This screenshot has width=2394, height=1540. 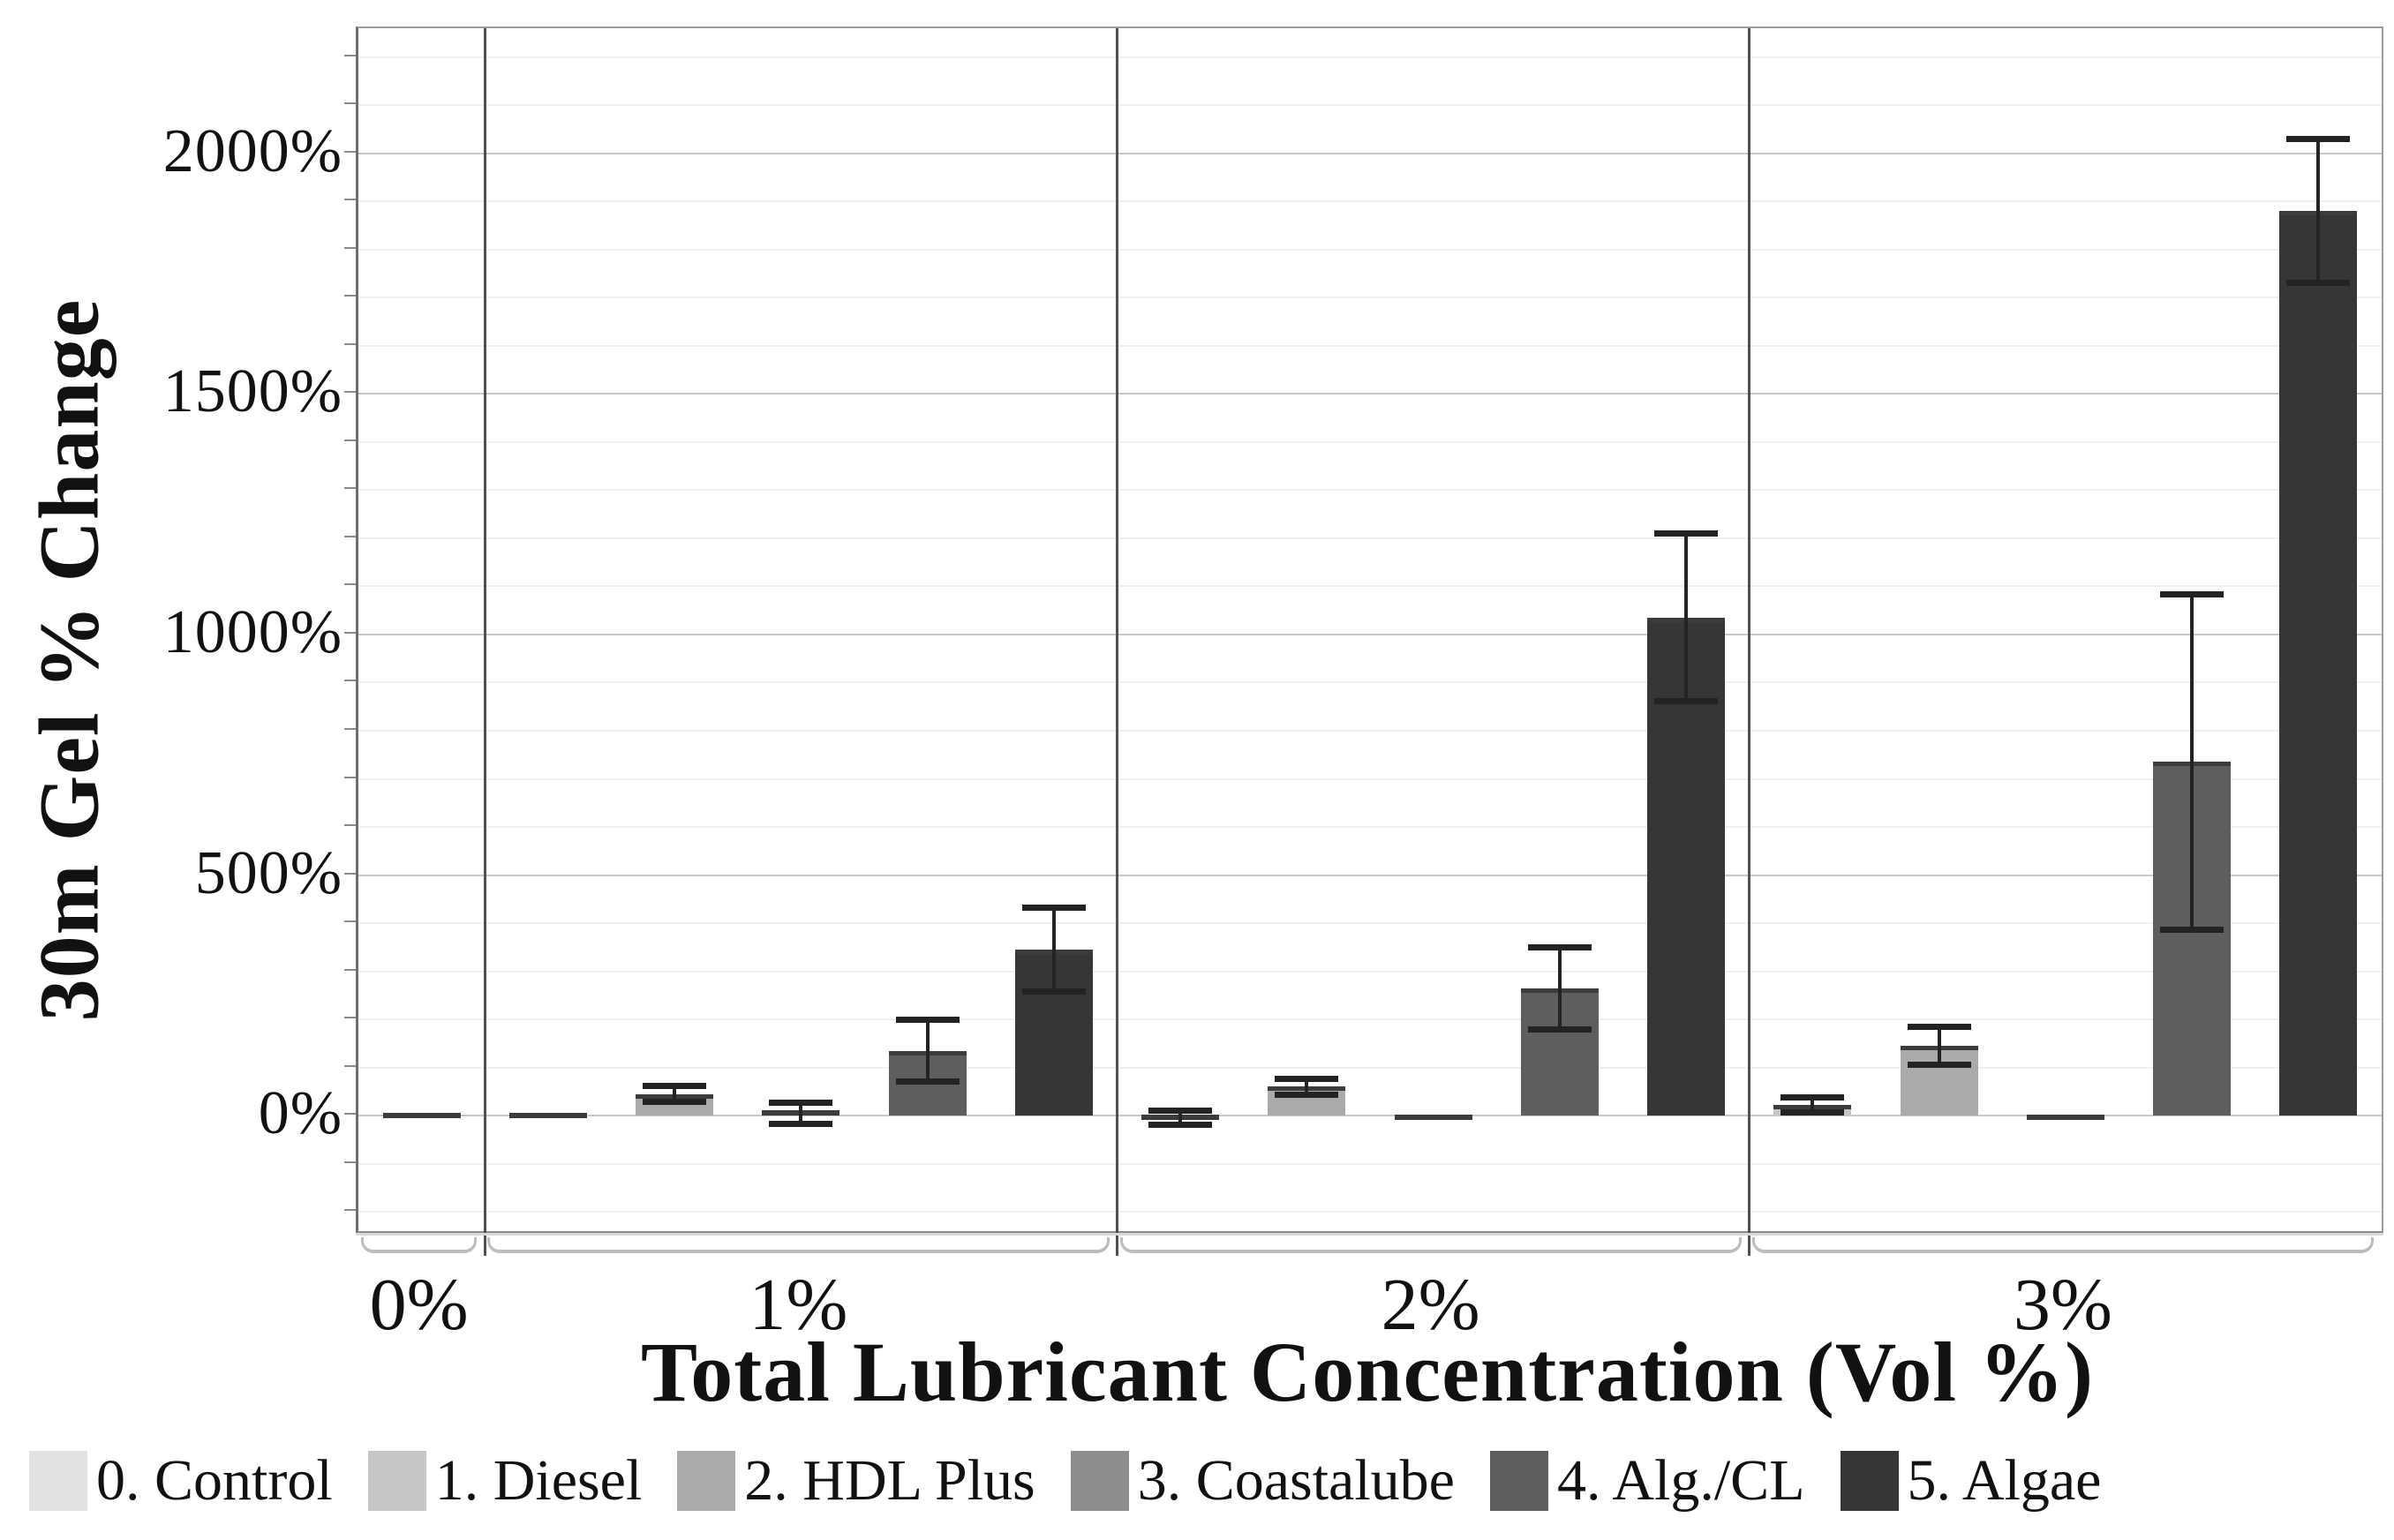 I want to click on legend-label: 3. Coastalube, so click(x=1296, y=1480).